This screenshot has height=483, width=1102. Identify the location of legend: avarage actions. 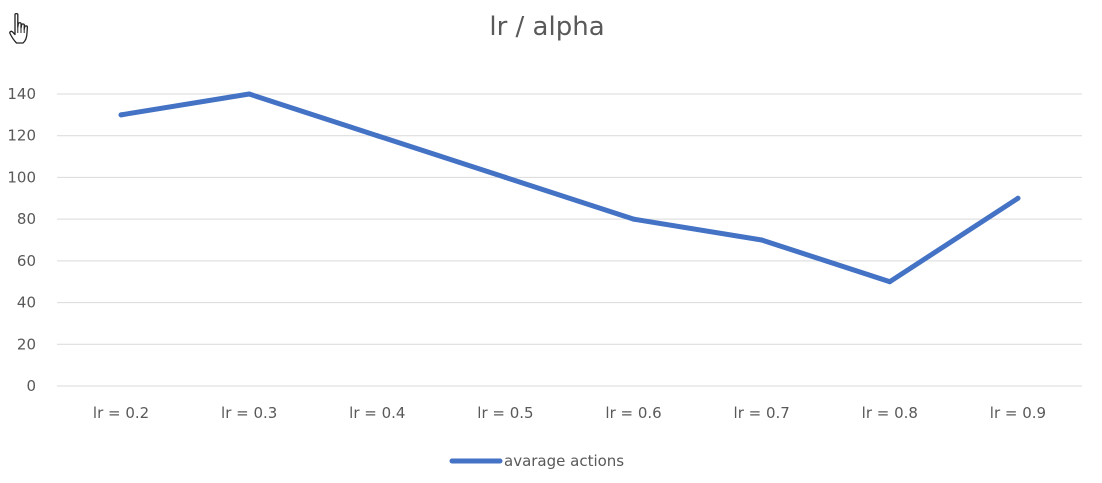
(536, 461).